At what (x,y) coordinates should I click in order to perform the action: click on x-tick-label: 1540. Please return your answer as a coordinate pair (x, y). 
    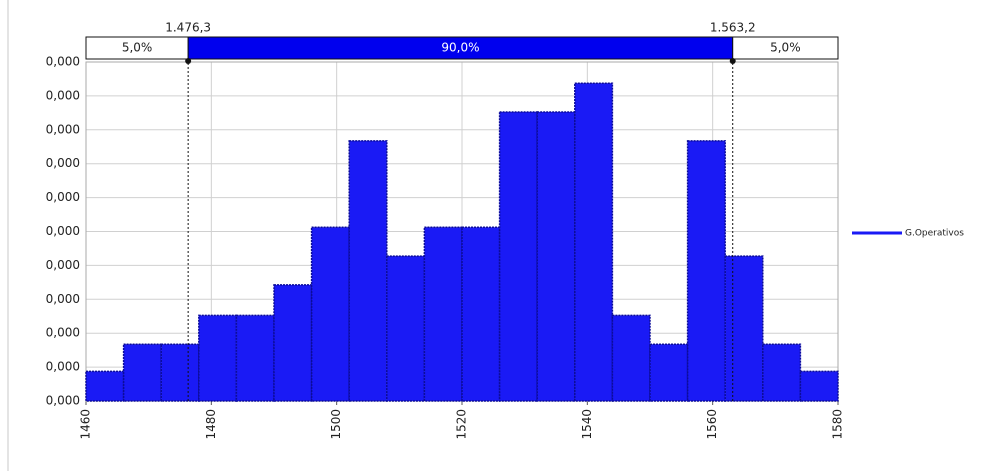
    Looking at the image, I should click on (587, 424).